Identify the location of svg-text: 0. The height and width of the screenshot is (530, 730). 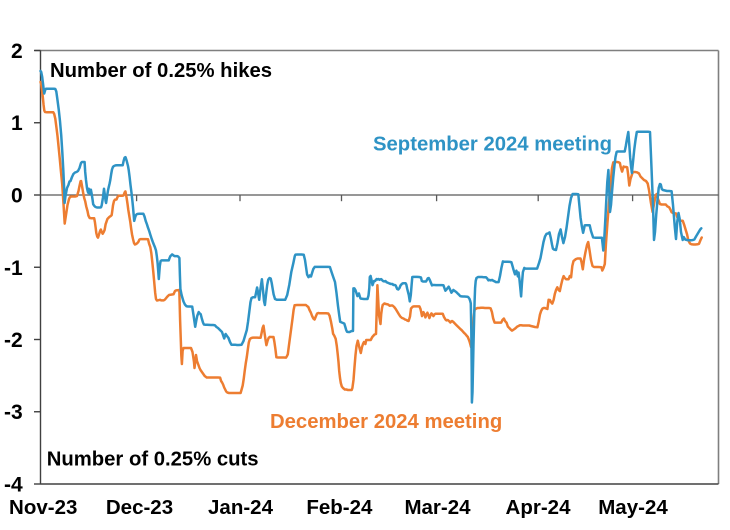
(17, 196).